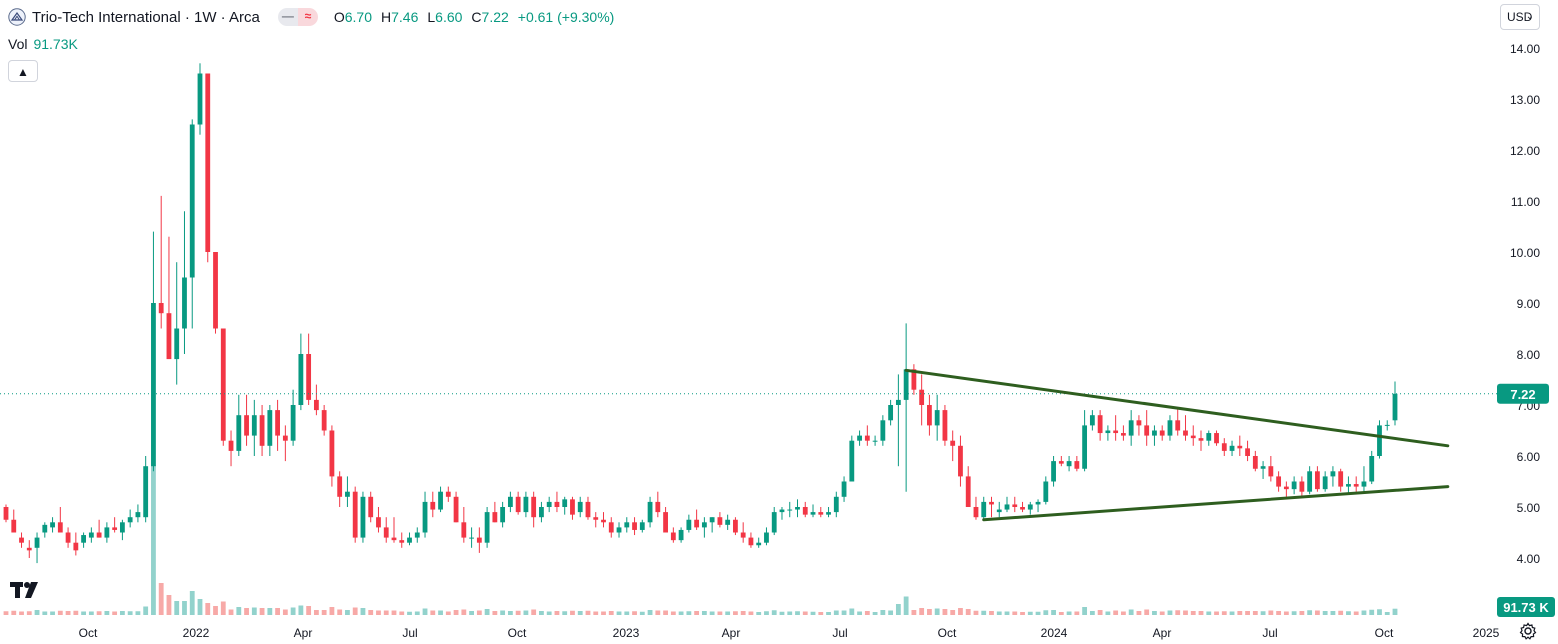 This screenshot has width=1558, height=644. What do you see at coordinates (358, 17) in the screenshot?
I see `open-value: 6.70` at bounding box center [358, 17].